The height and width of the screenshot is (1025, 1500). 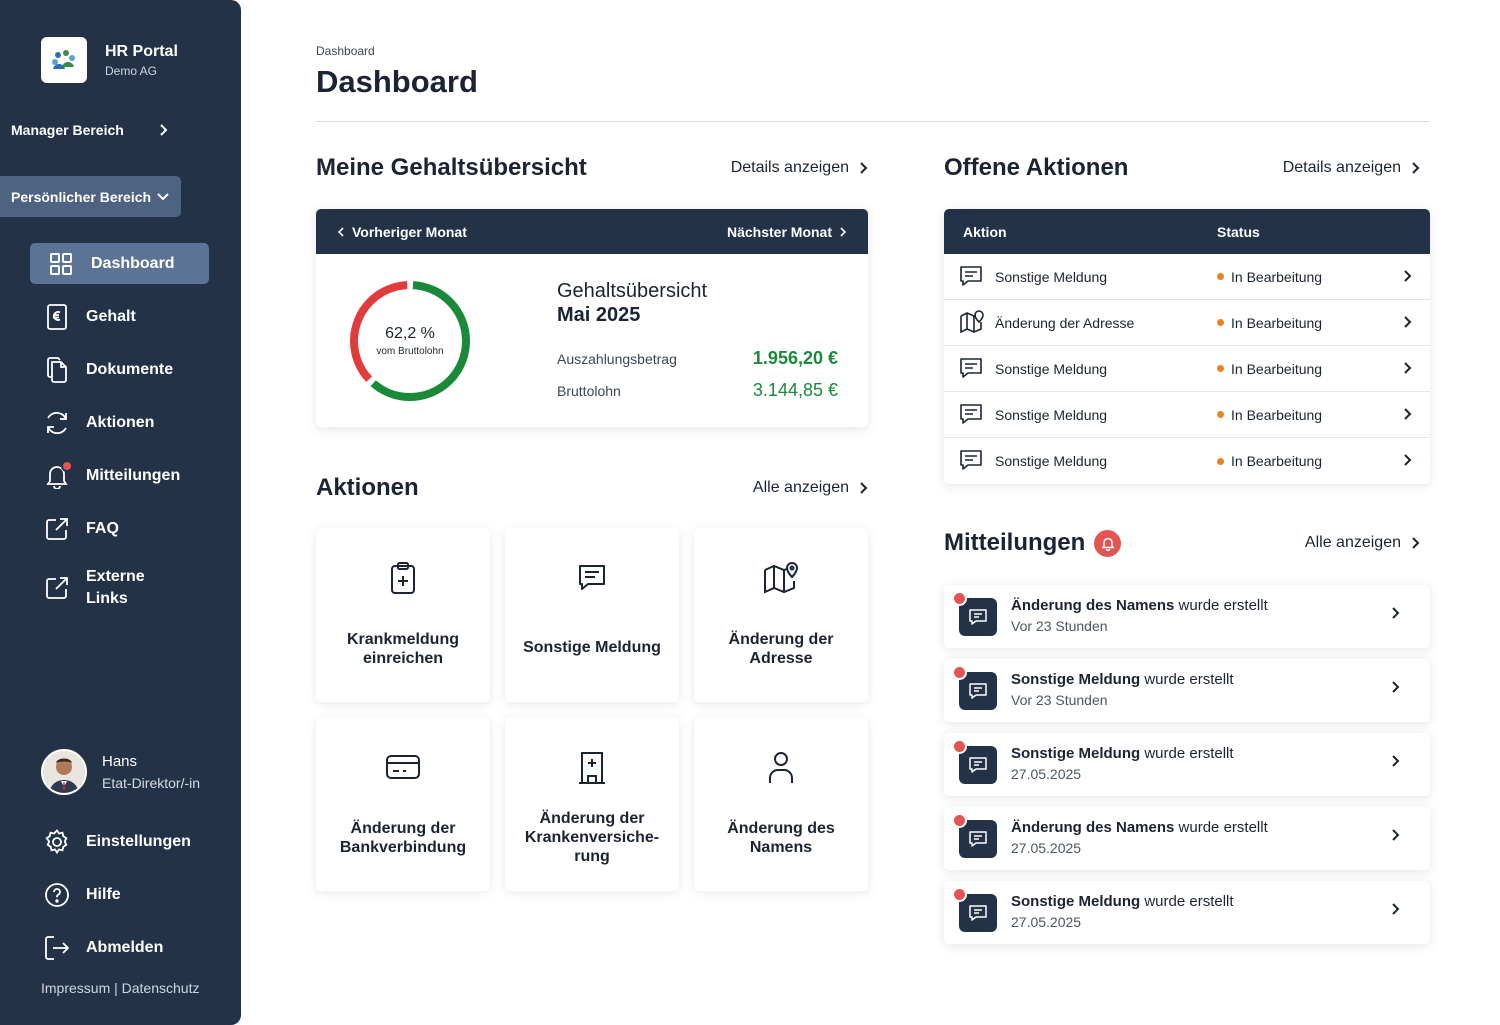 What do you see at coordinates (781, 767) in the screenshot?
I see `user-icon` at bounding box center [781, 767].